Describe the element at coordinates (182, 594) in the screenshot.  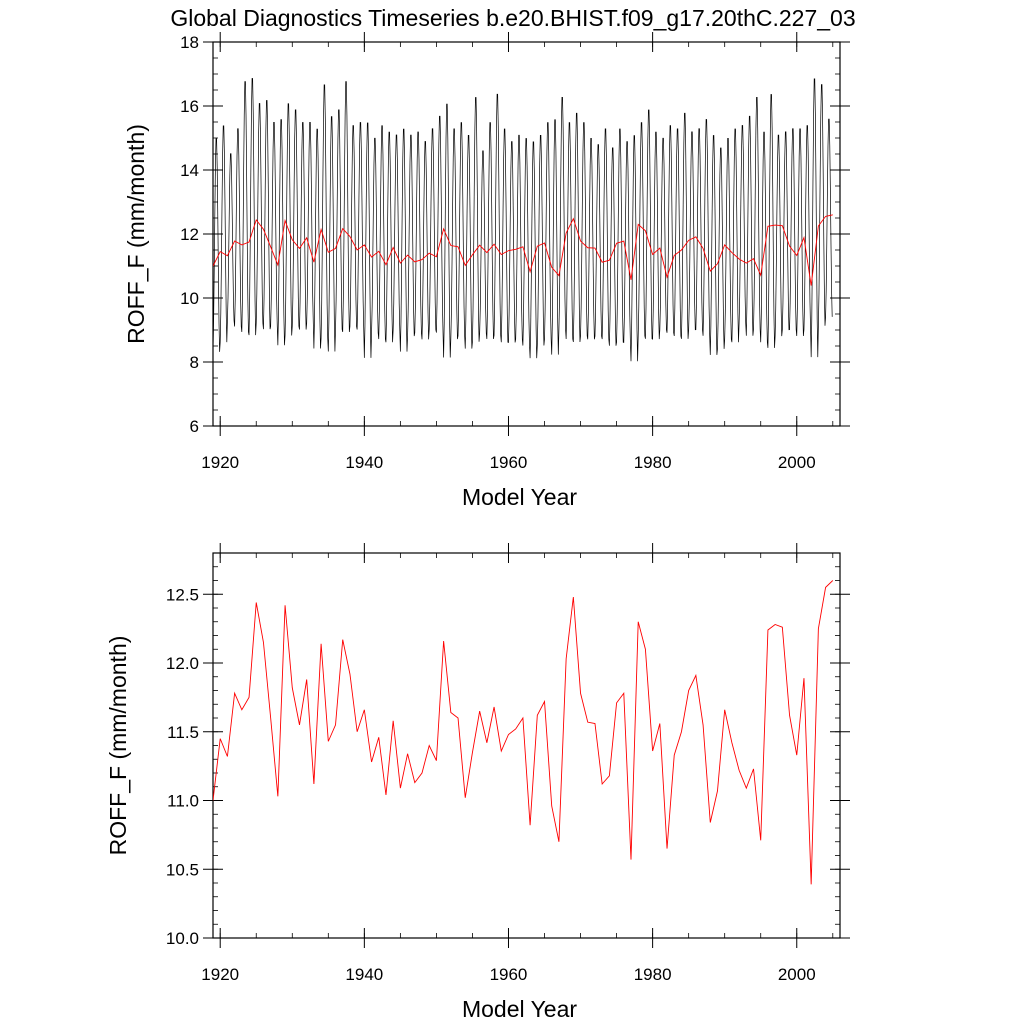
I see `y-tick-label: 12.5` at that location.